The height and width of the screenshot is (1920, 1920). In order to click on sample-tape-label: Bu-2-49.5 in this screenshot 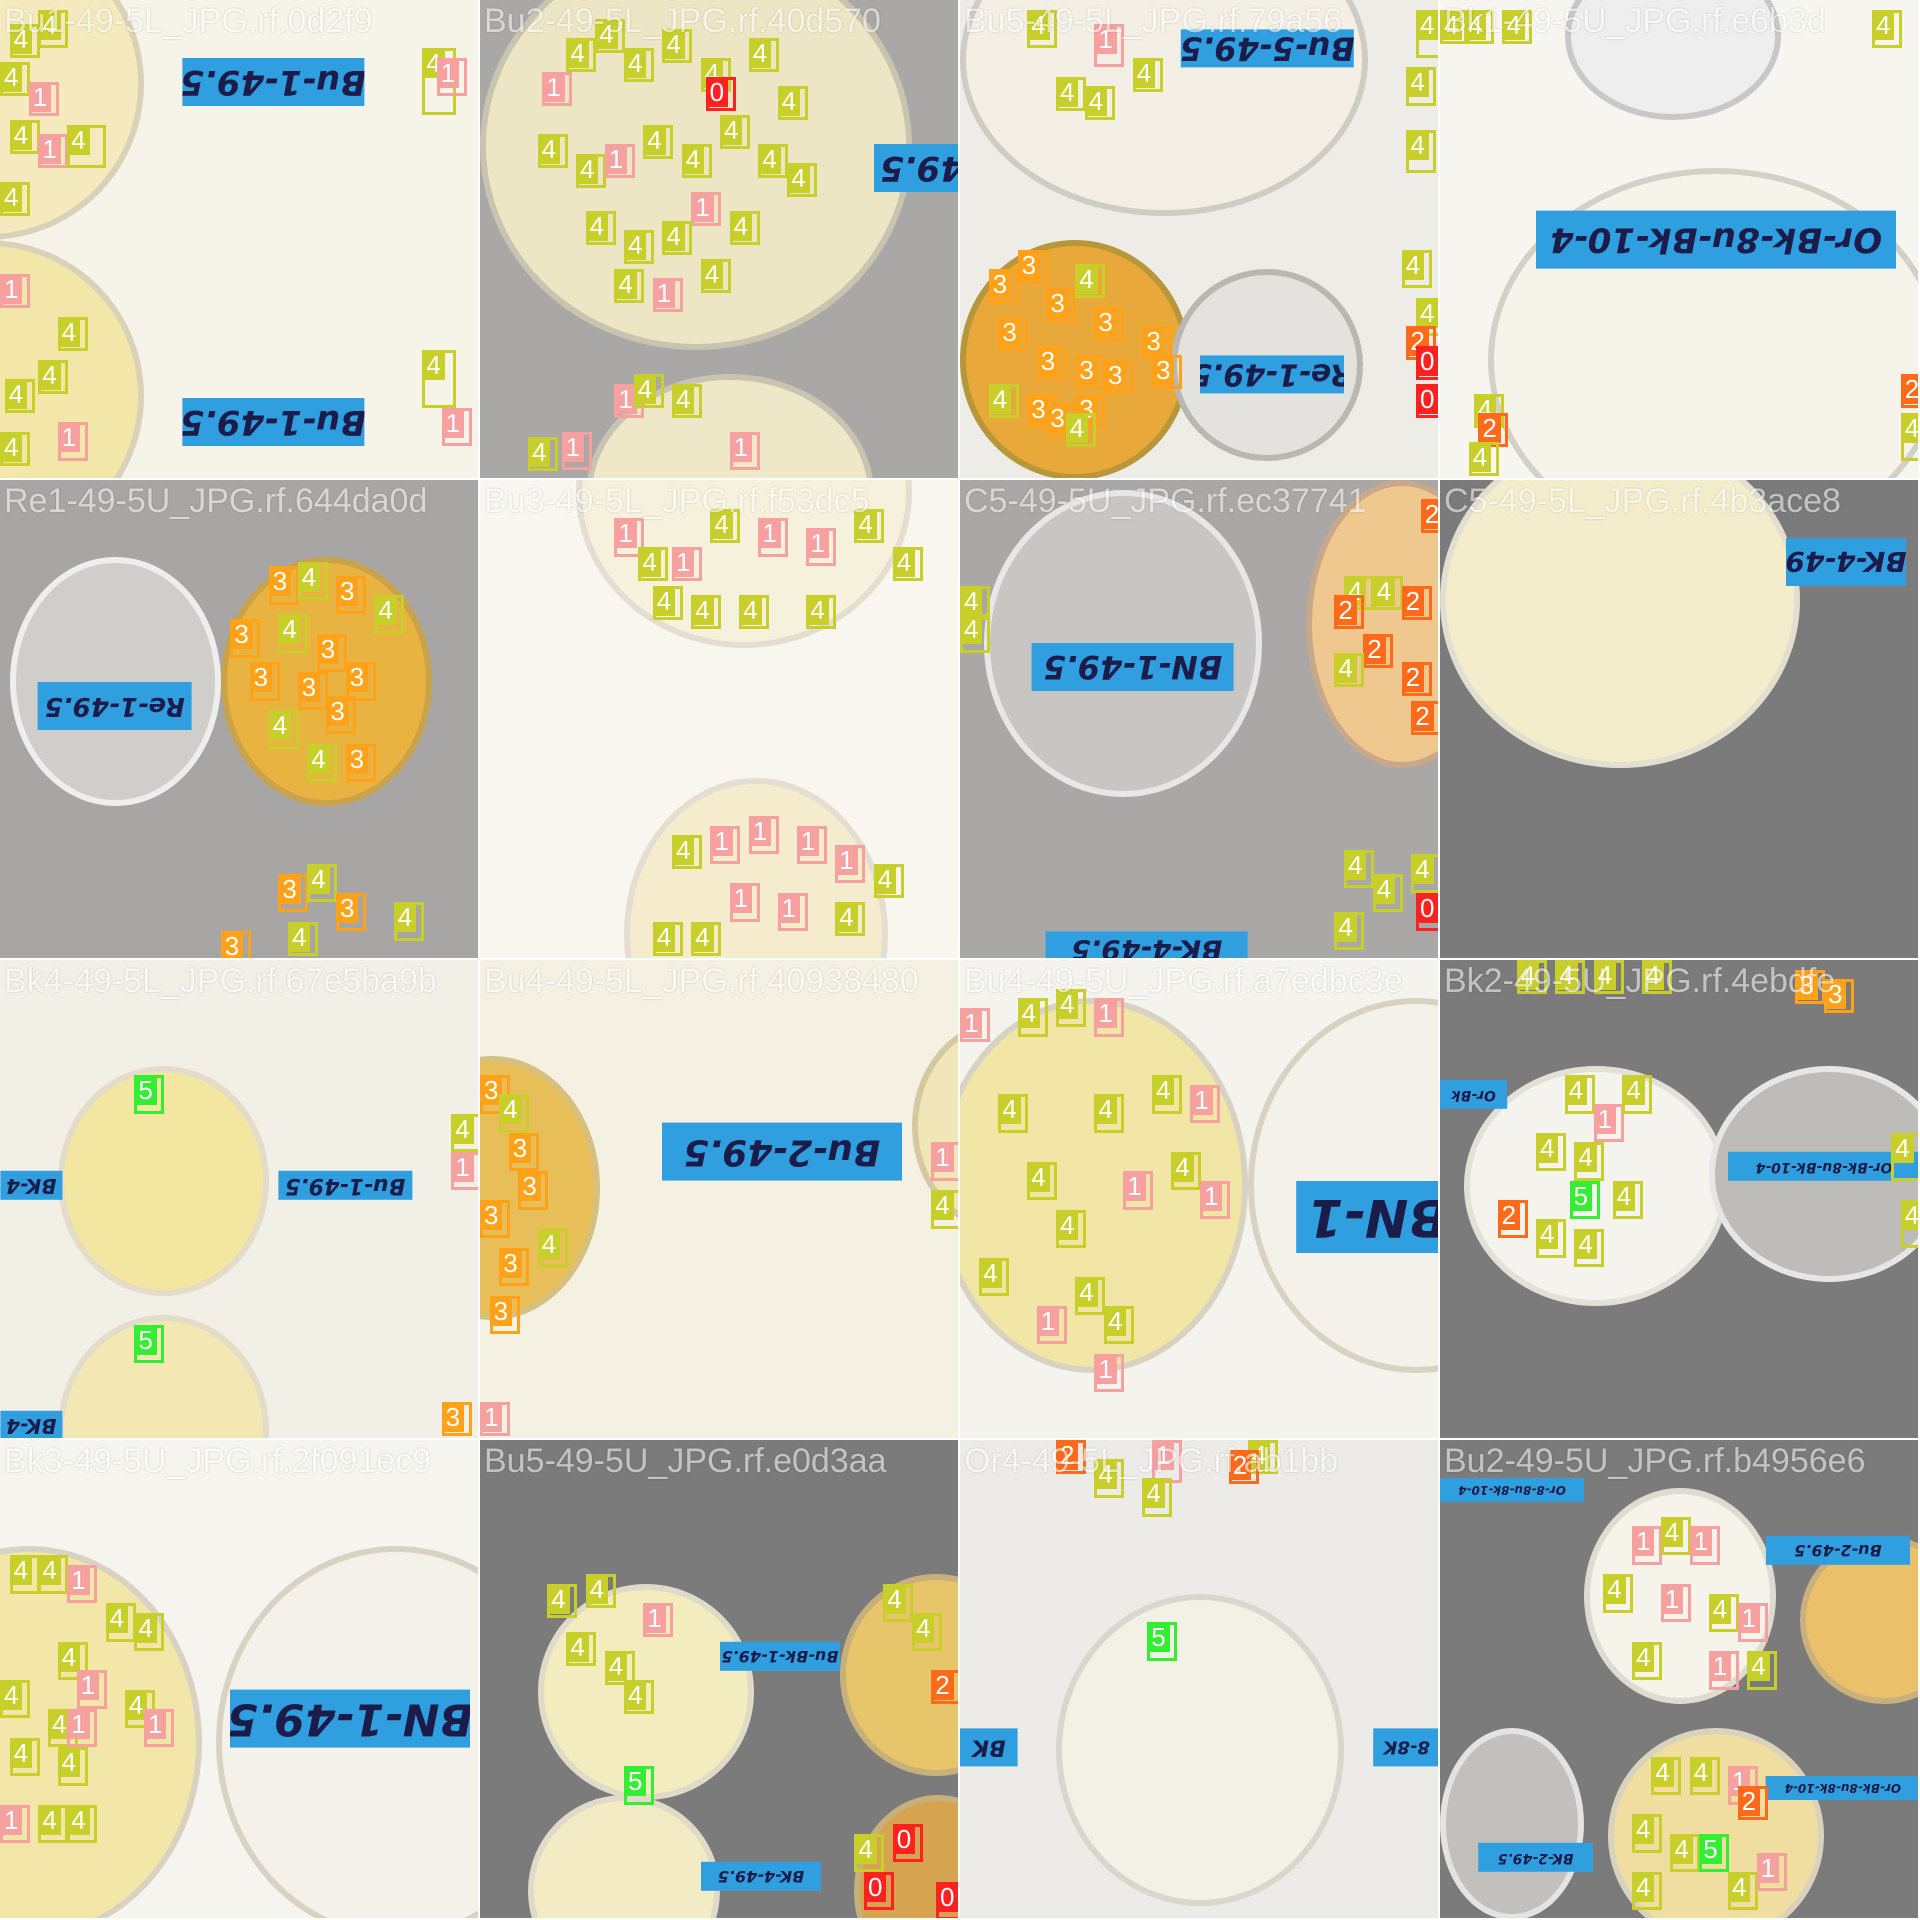, I will do `click(782, 1152)`.